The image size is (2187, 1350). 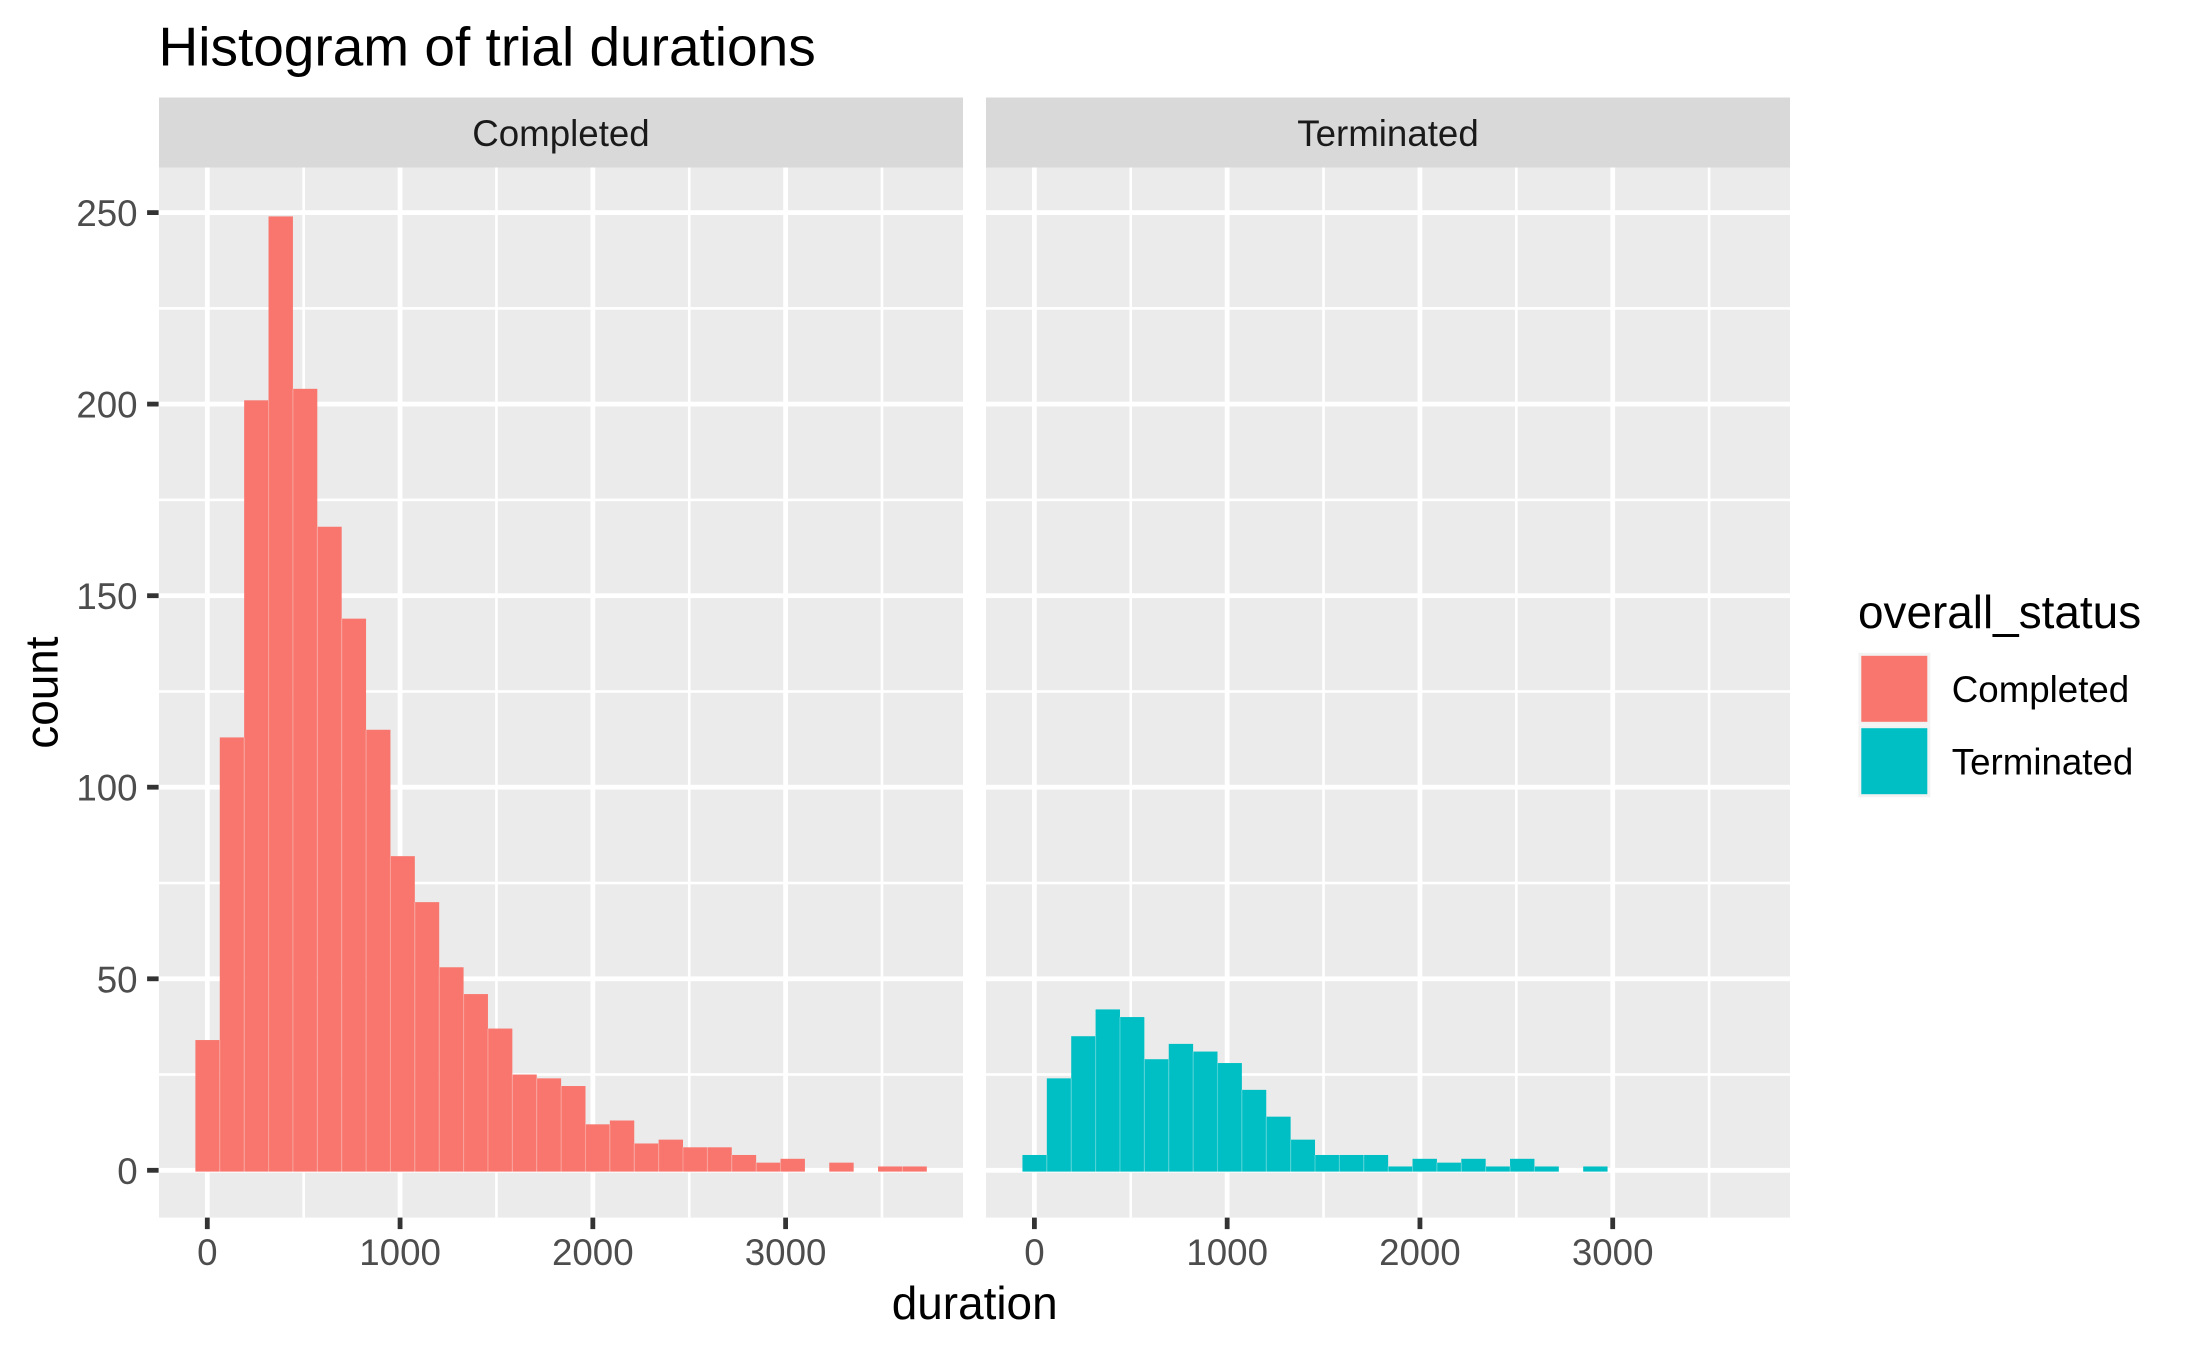 I want to click on svg-text: count, so click(x=42, y=692).